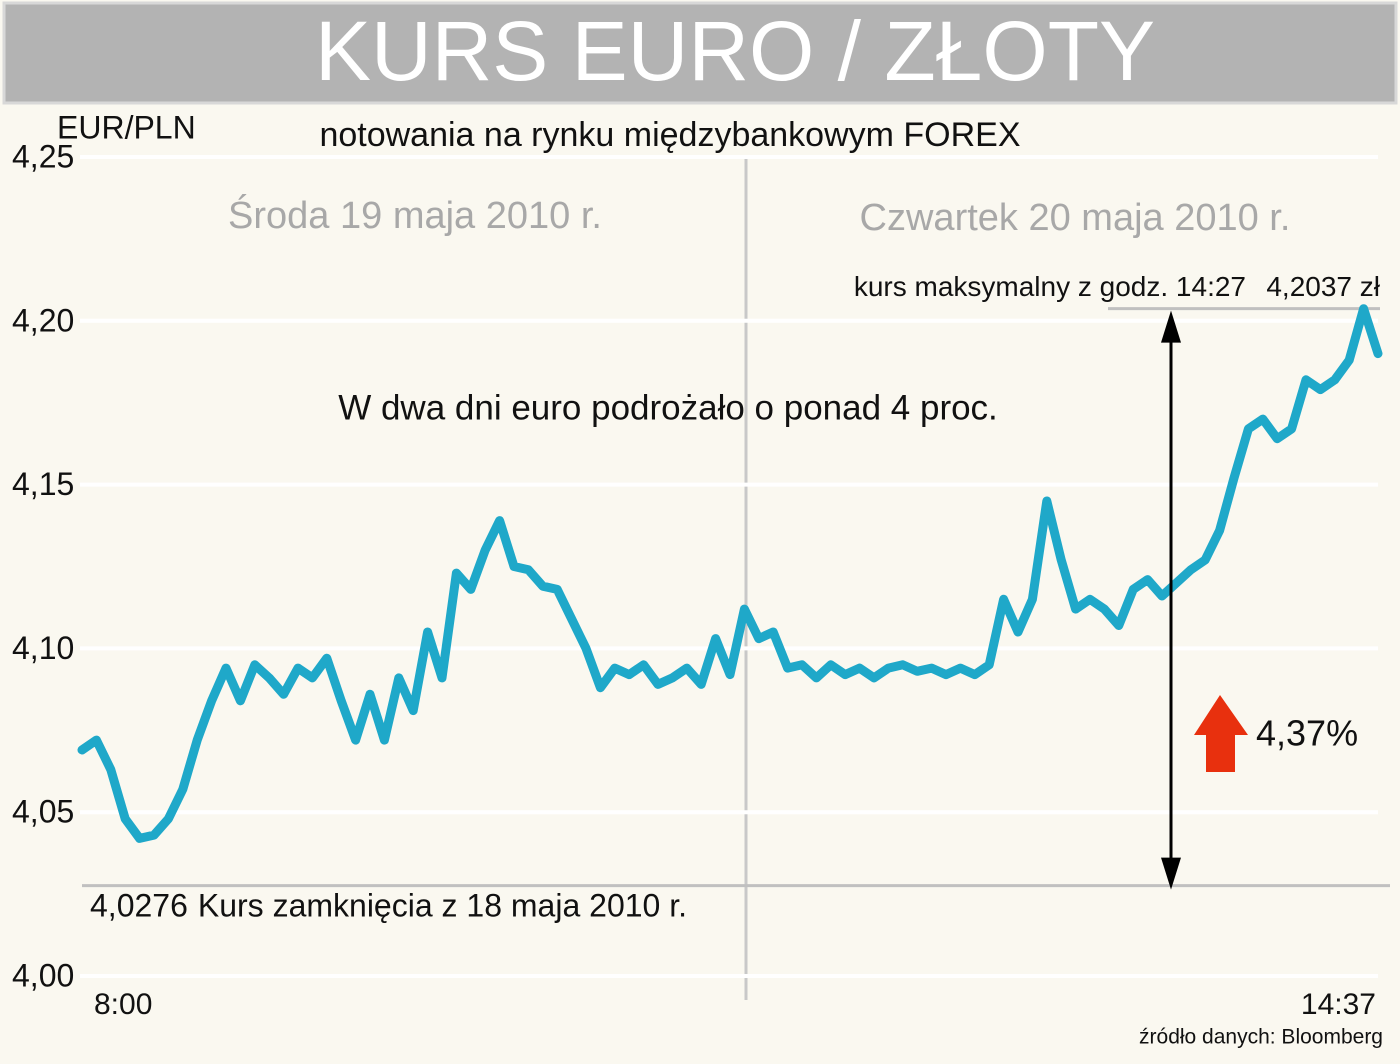 The height and width of the screenshot is (1064, 1400). What do you see at coordinates (43, 484) in the screenshot?
I see `y-tick-label: 4,15` at bounding box center [43, 484].